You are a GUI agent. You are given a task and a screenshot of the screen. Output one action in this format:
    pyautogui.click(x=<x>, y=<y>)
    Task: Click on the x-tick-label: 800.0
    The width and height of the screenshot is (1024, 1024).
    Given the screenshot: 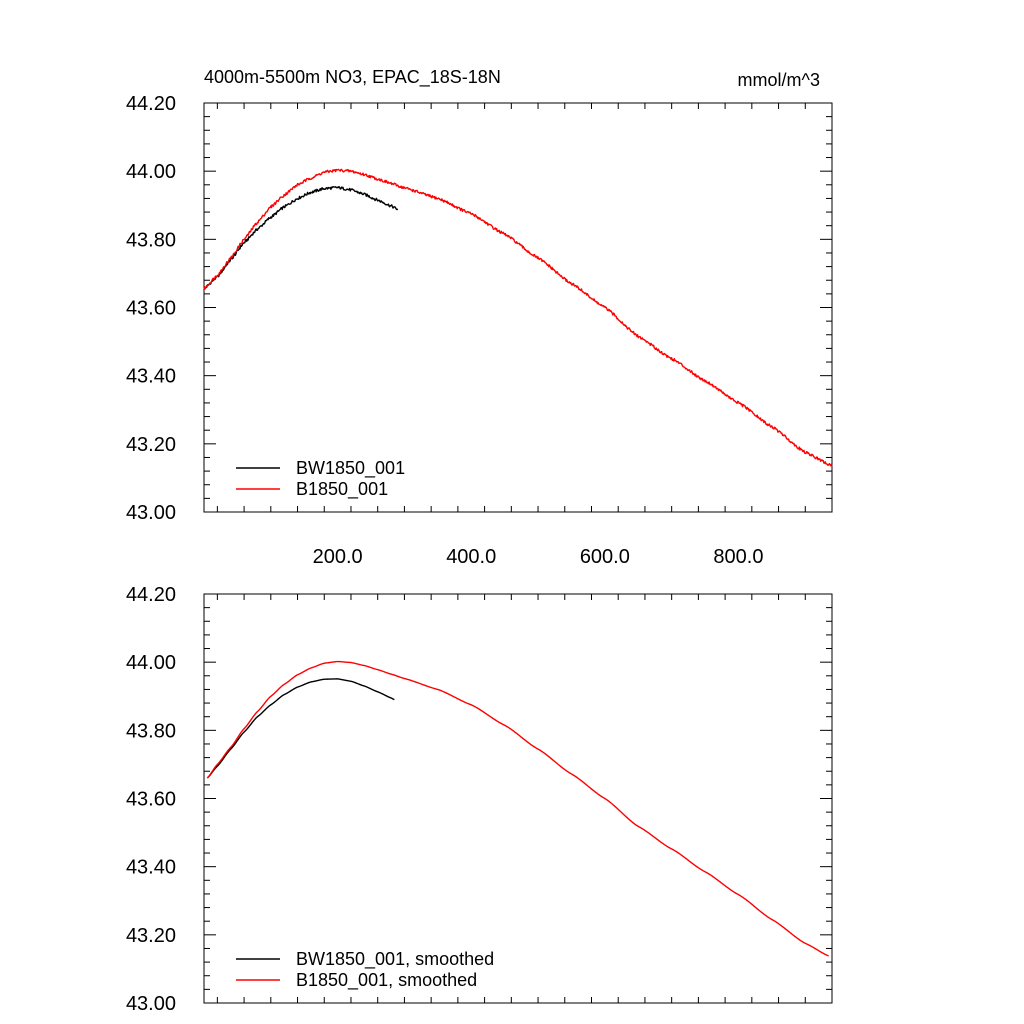 What is the action you would take?
    pyautogui.click(x=738, y=557)
    